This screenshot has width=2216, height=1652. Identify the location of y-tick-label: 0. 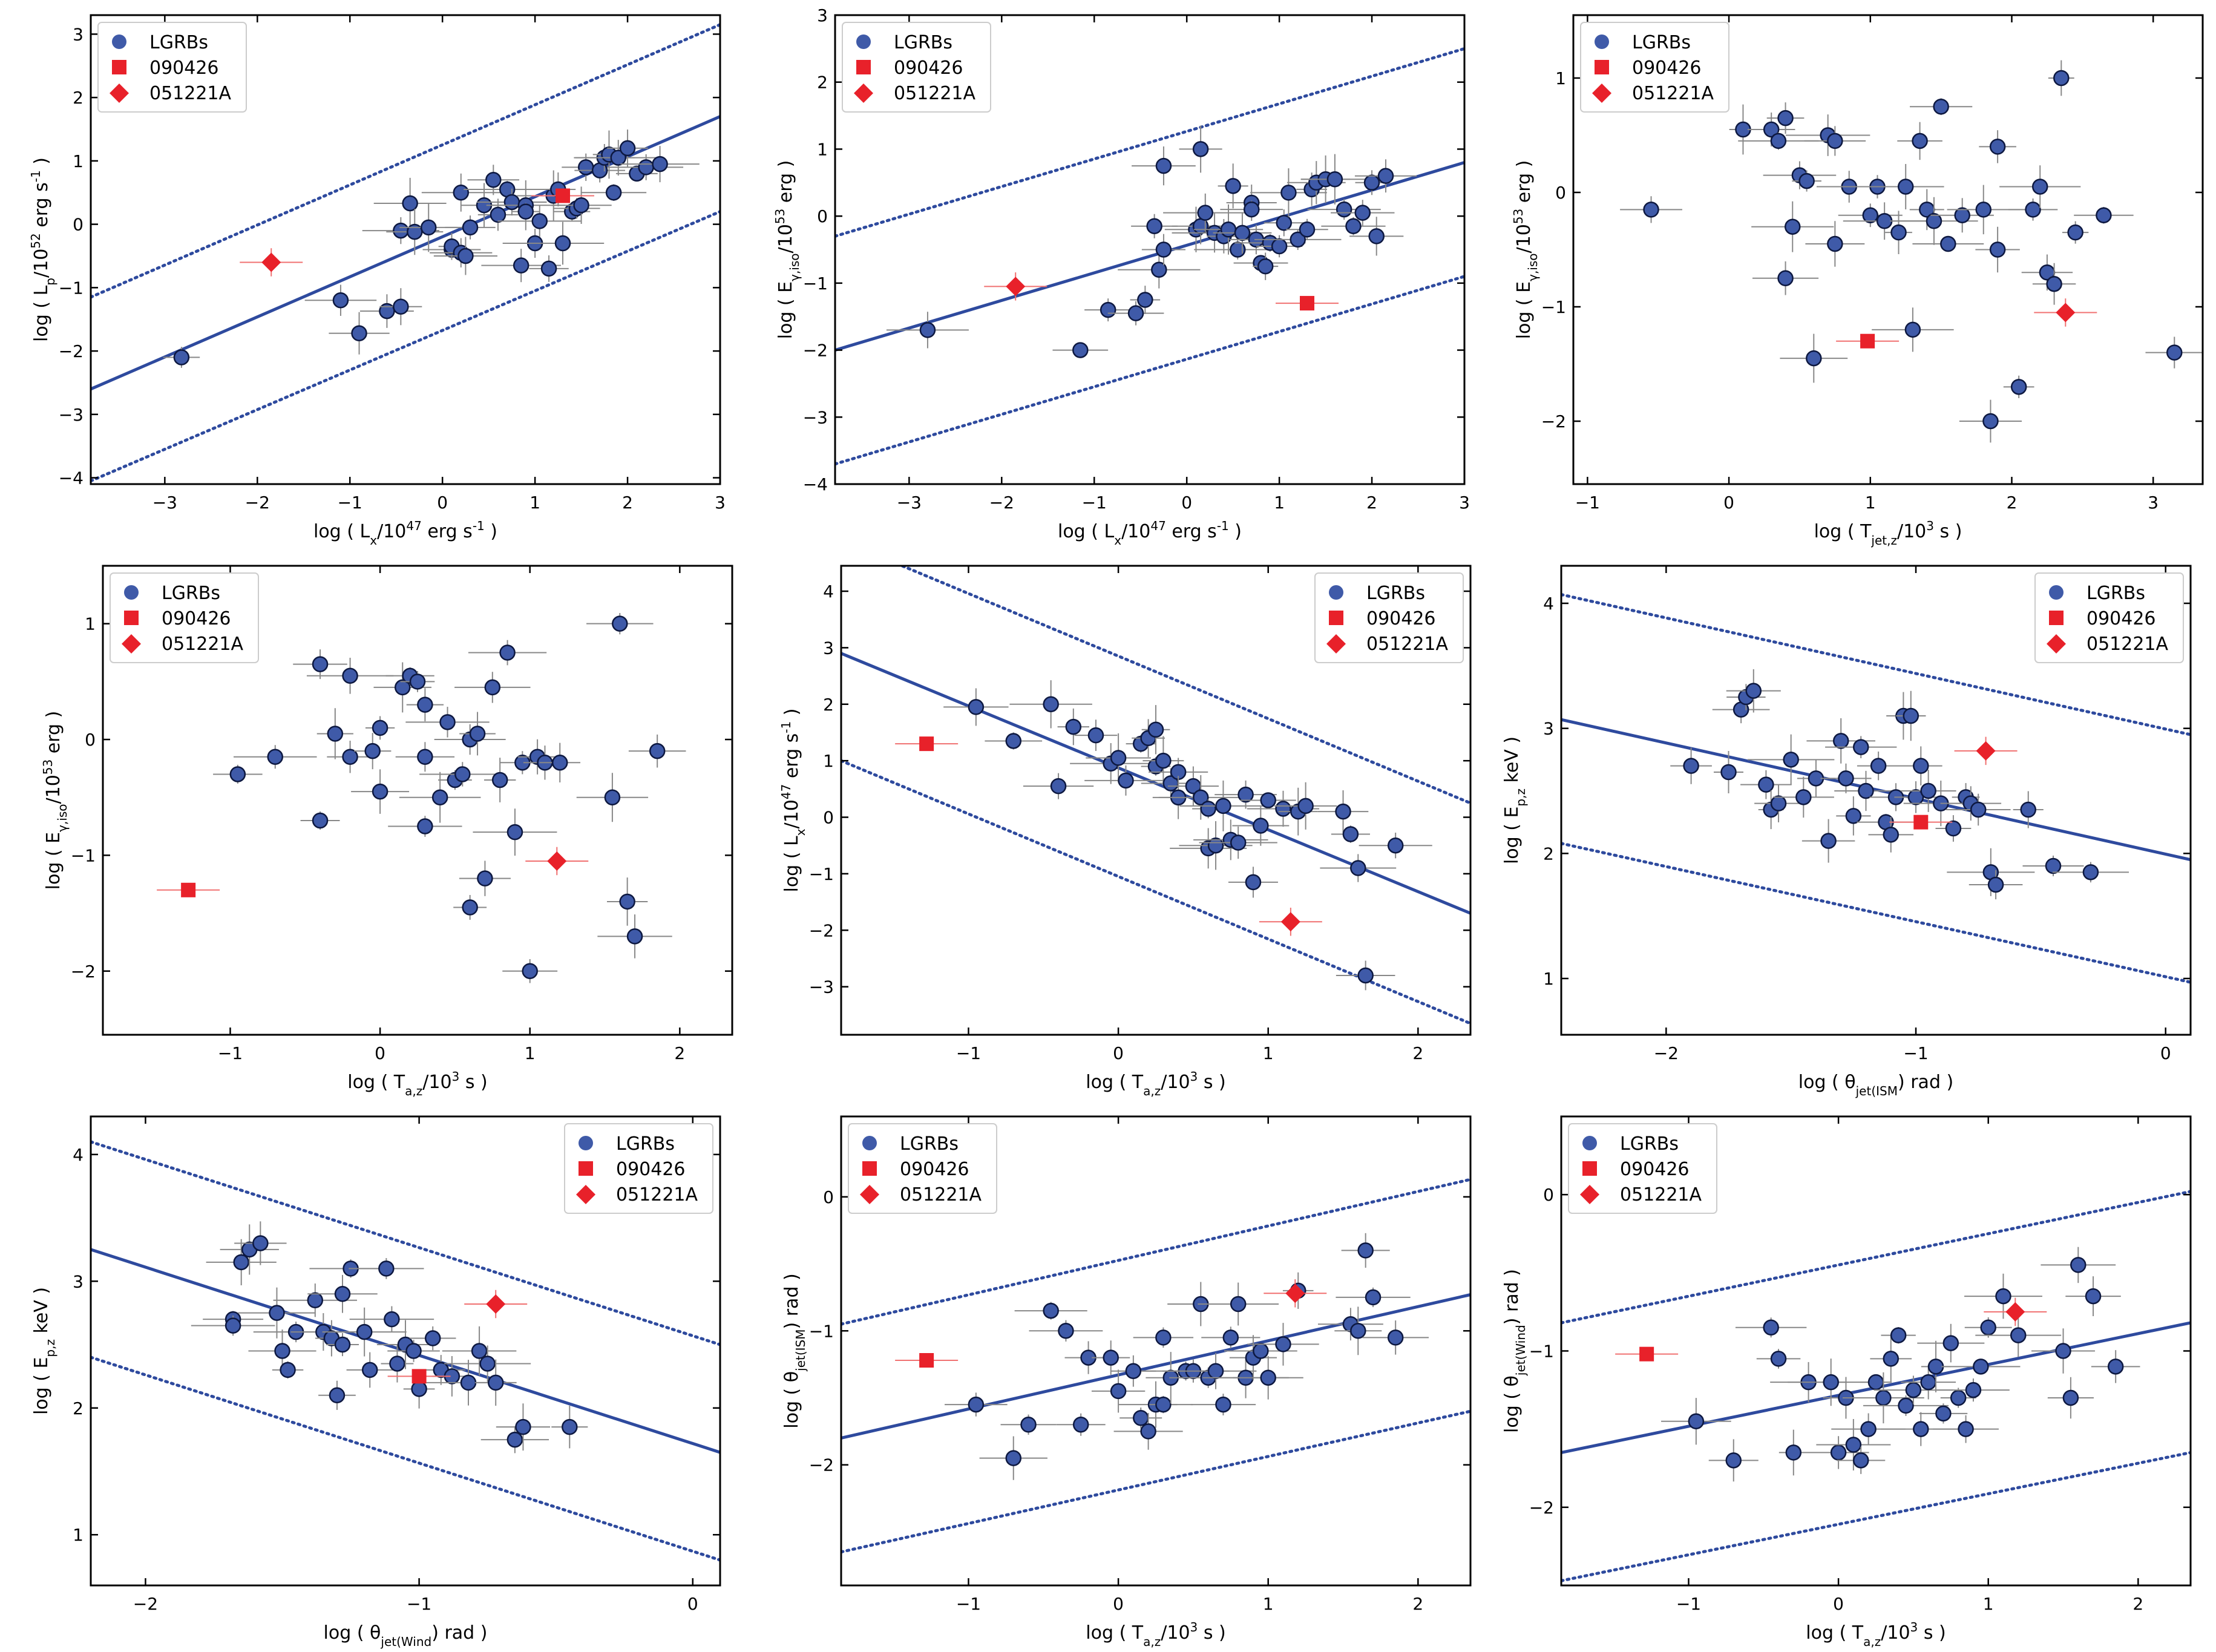
(822, 216).